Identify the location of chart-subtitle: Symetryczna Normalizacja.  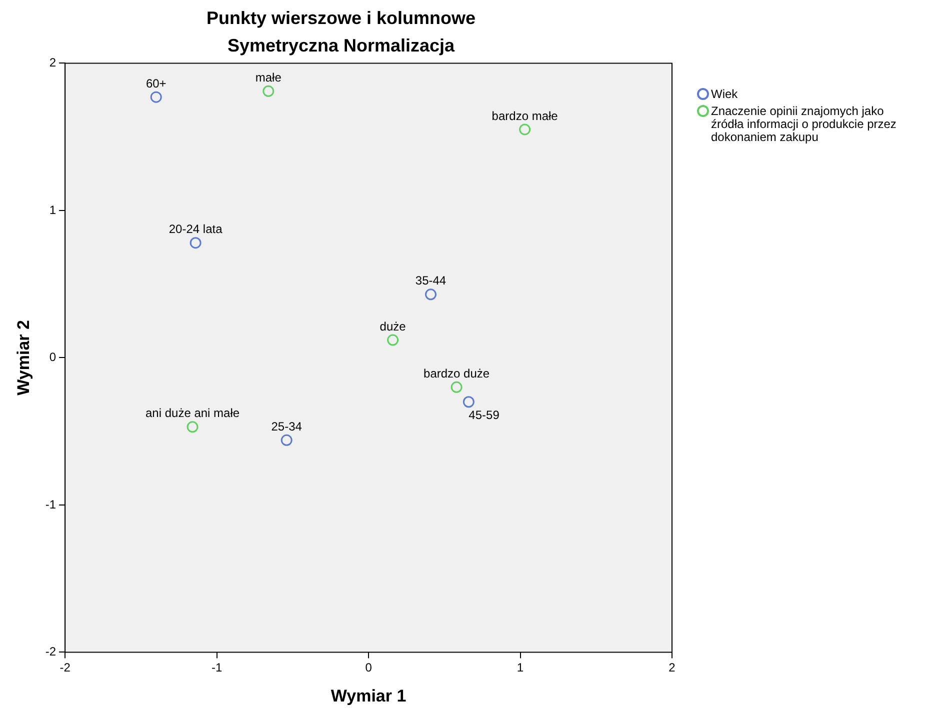
(341, 45).